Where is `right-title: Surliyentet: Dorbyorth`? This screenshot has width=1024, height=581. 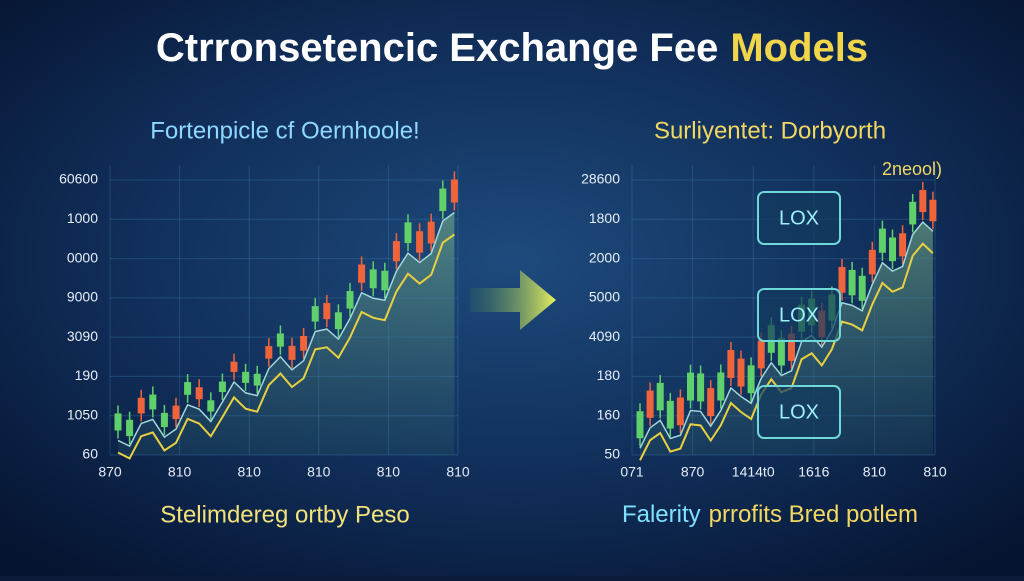 right-title: Surliyentet: Dorbyorth is located at coordinates (770, 130).